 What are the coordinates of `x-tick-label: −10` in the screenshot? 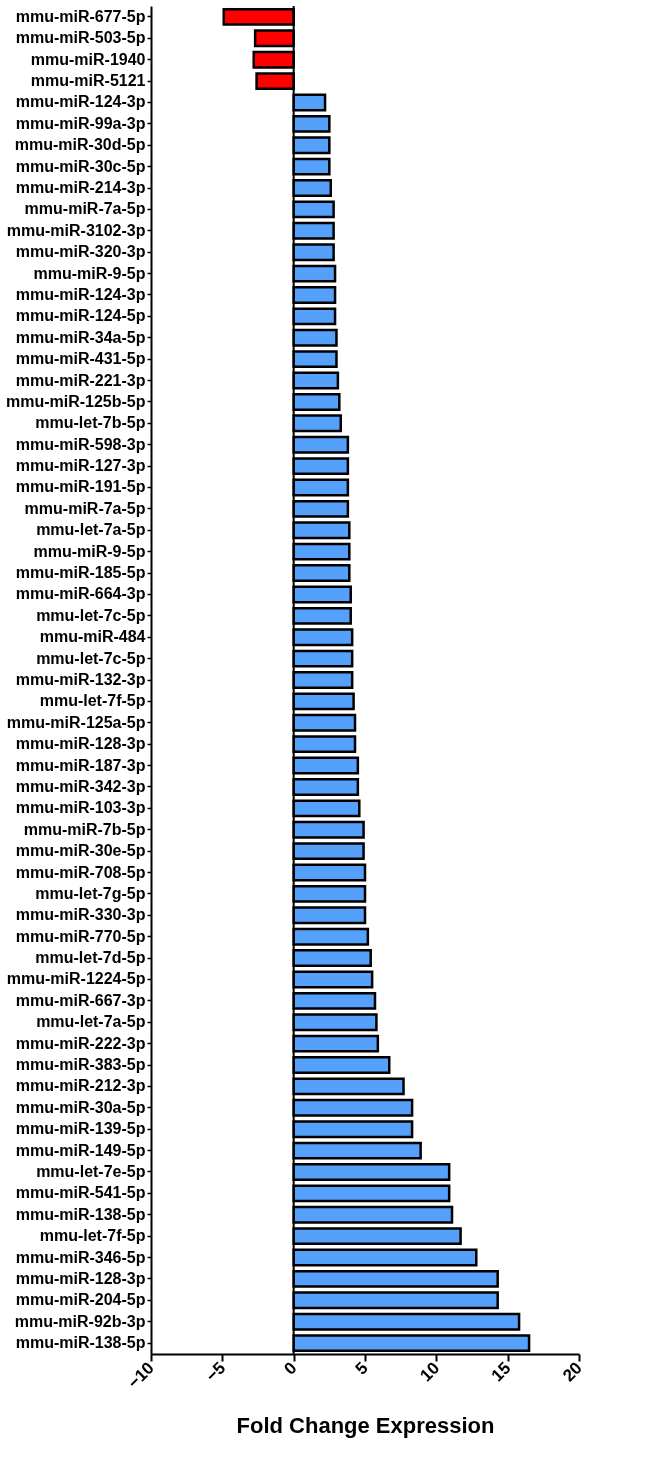 It's located at (141, 1375).